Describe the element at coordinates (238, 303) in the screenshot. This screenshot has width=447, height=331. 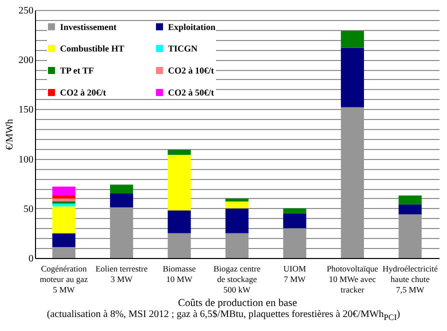
I see `x-axis-title: Coûts de production en base` at that location.